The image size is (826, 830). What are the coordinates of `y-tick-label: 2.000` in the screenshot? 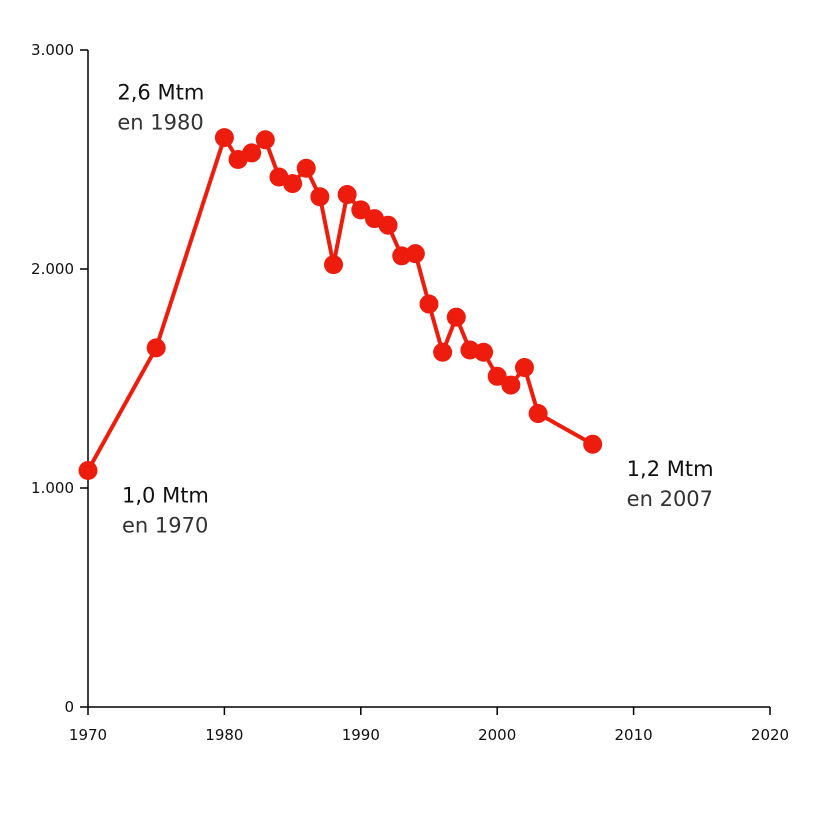 It's located at (52, 269).